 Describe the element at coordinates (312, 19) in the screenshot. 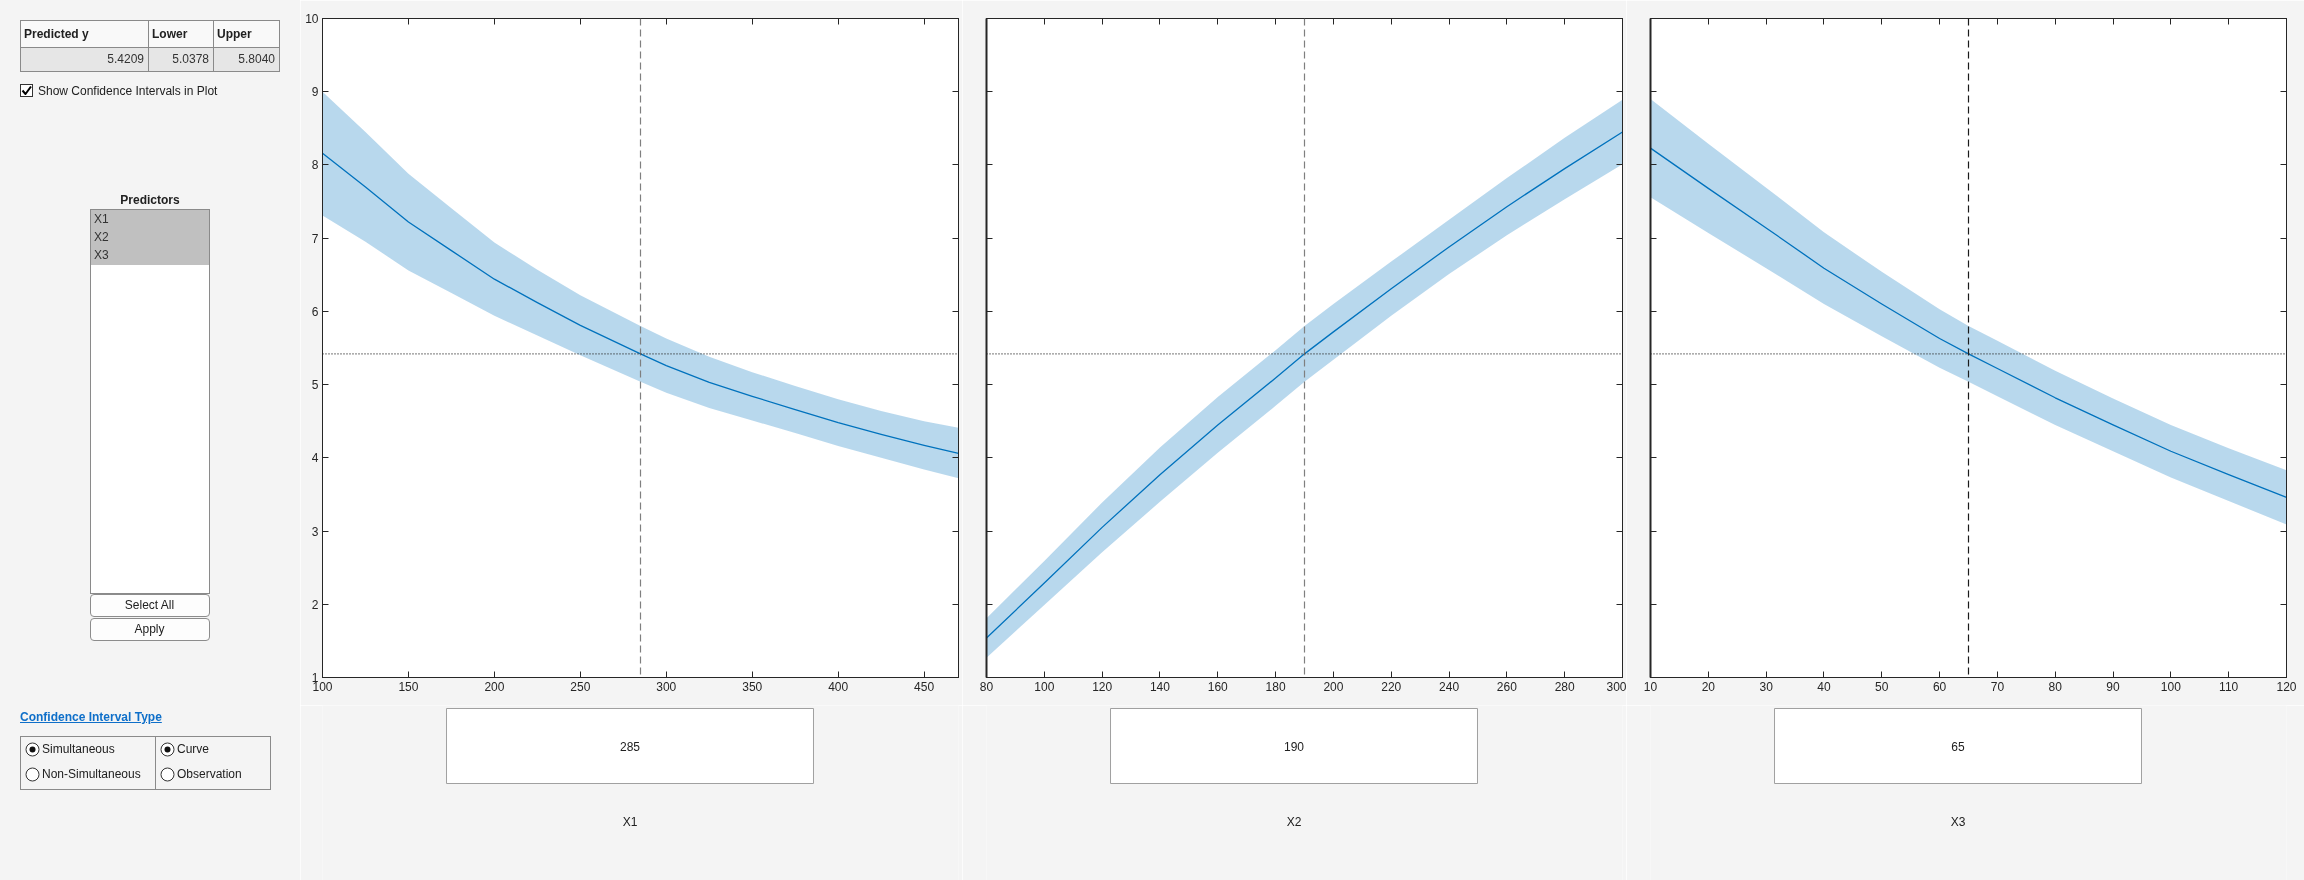

I see `y-tick-label: 10` at that location.